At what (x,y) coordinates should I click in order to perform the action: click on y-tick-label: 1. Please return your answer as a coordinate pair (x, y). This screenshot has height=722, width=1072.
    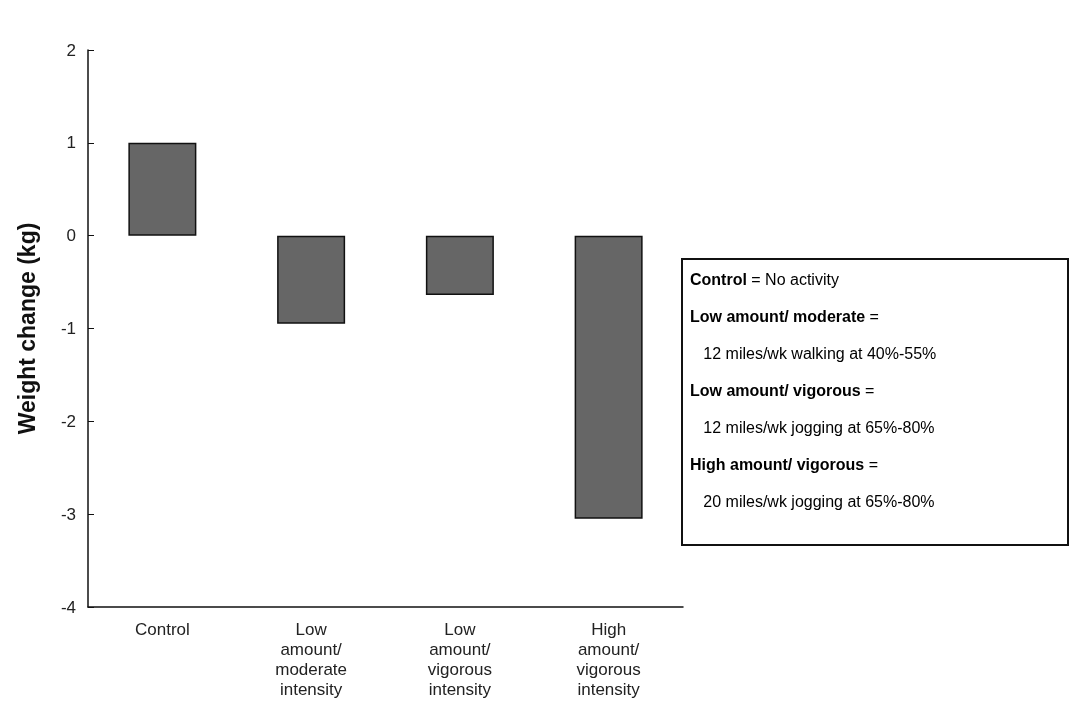
    Looking at the image, I should click on (71, 143).